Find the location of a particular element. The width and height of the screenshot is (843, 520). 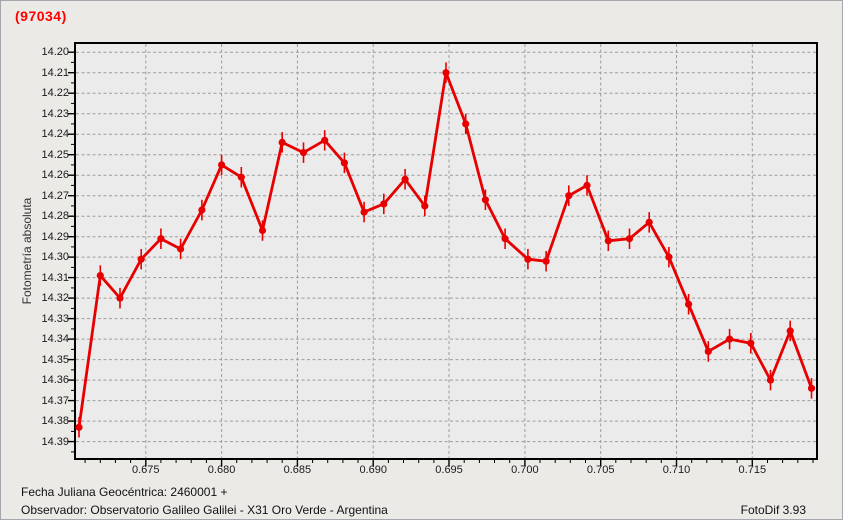

app-version-label: FotoDif 3.93 is located at coordinates (773, 510).